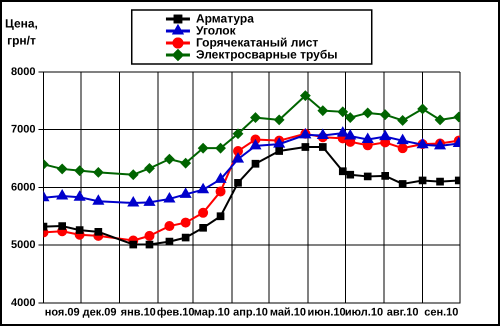 The height and width of the screenshot is (326, 500). I want to click on y-tick-label: 8000, so click(23, 72).